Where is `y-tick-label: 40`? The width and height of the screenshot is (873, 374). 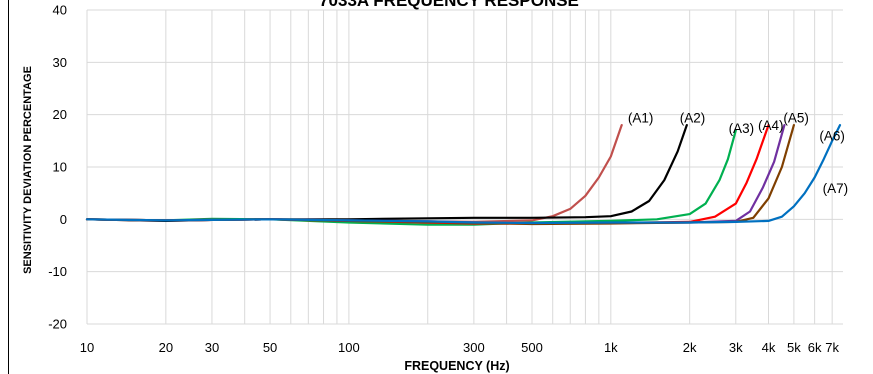 y-tick-label: 40 is located at coordinates (60, 10).